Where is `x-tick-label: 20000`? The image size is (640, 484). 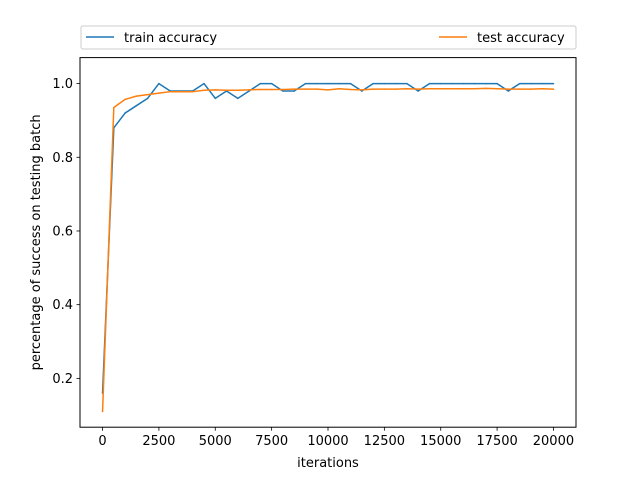 x-tick-label: 20000 is located at coordinates (553, 441).